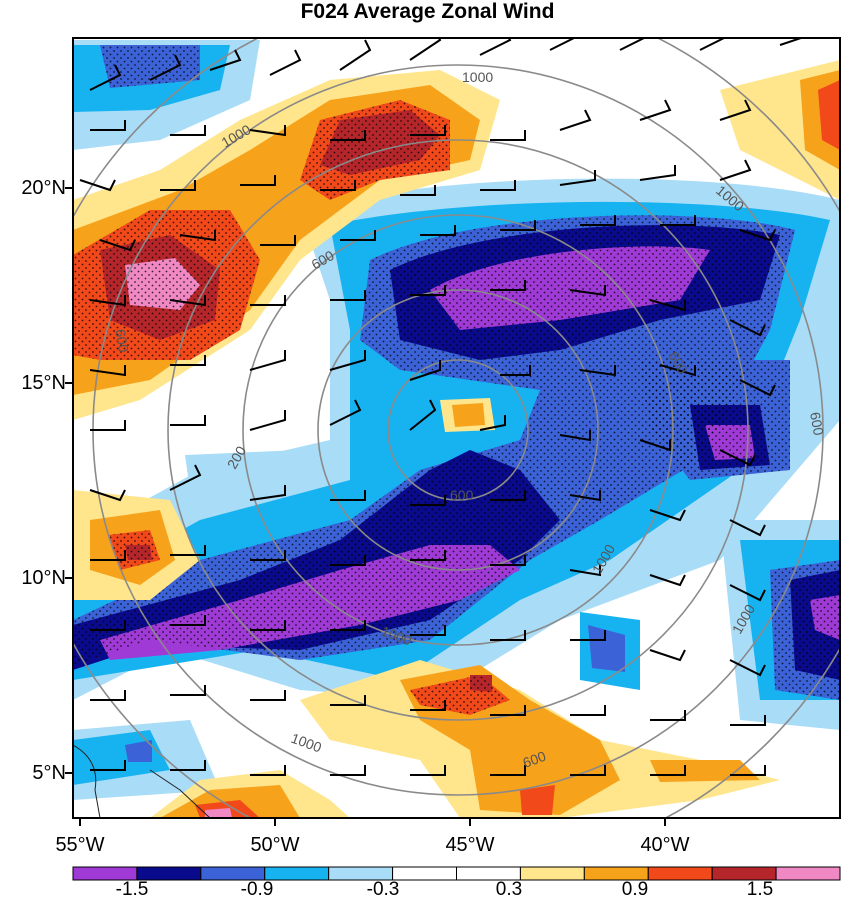 The width and height of the screenshot is (855, 900). What do you see at coordinates (43, 188) in the screenshot?
I see `lat-label-20n: 20°N` at bounding box center [43, 188].